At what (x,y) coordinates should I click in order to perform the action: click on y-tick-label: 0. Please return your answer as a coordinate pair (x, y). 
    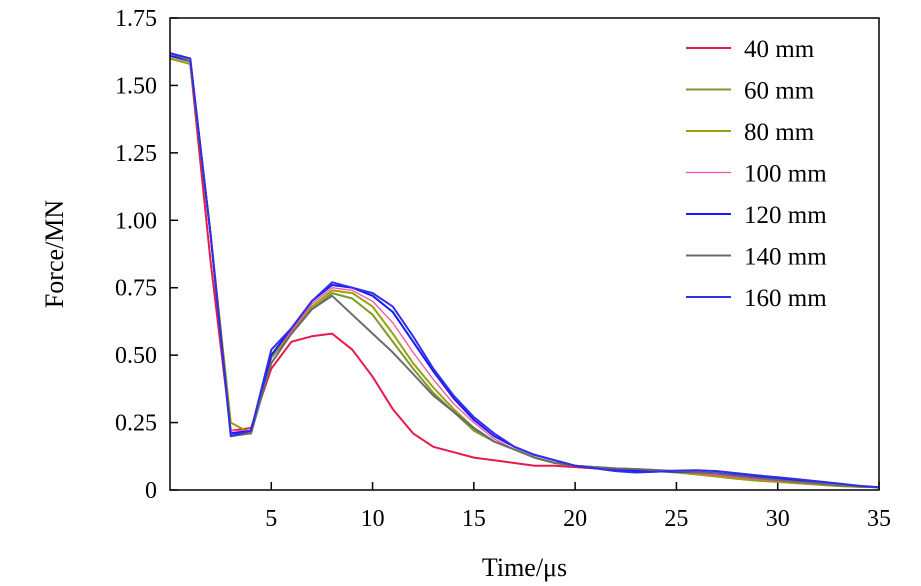
    Looking at the image, I should click on (151, 491).